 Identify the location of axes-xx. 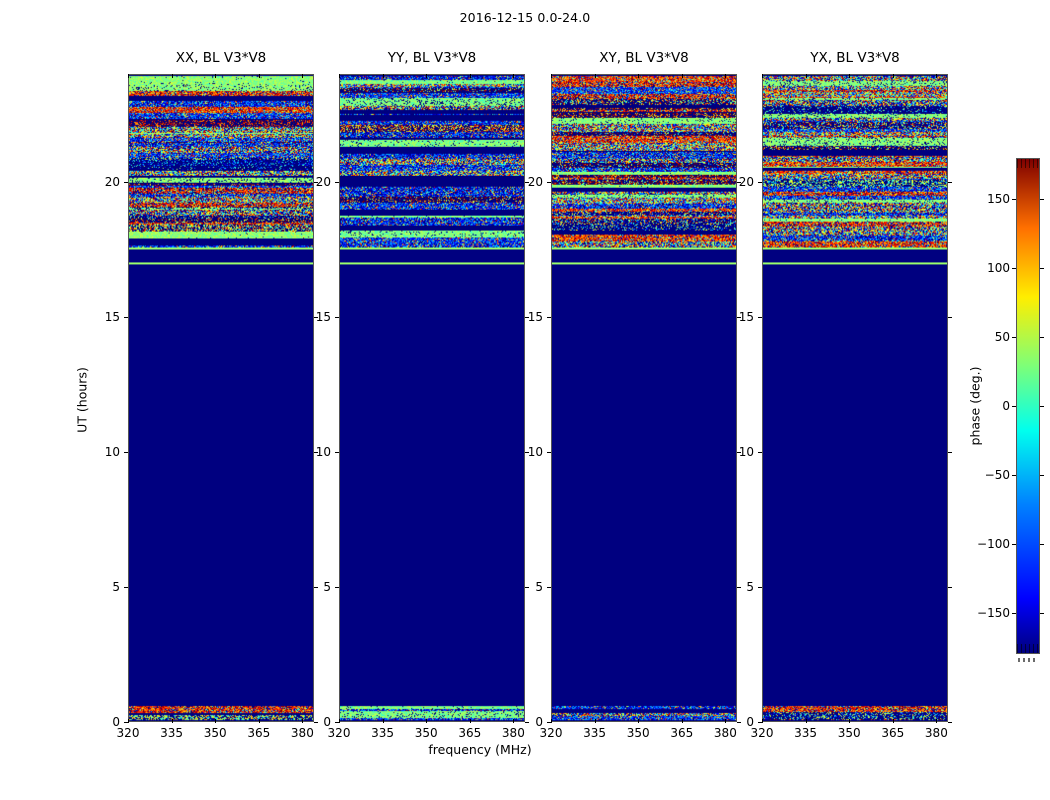
(221, 398).